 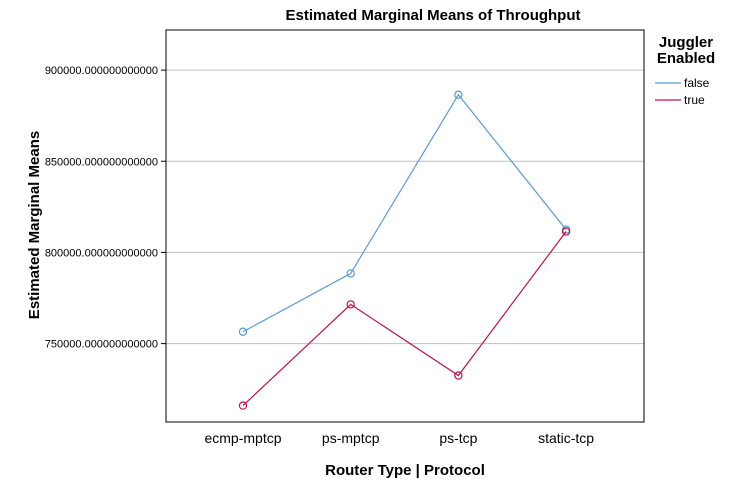 What do you see at coordinates (685, 70) in the screenshot?
I see `legend: Juggler Enabled false true` at bounding box center [685, 70].